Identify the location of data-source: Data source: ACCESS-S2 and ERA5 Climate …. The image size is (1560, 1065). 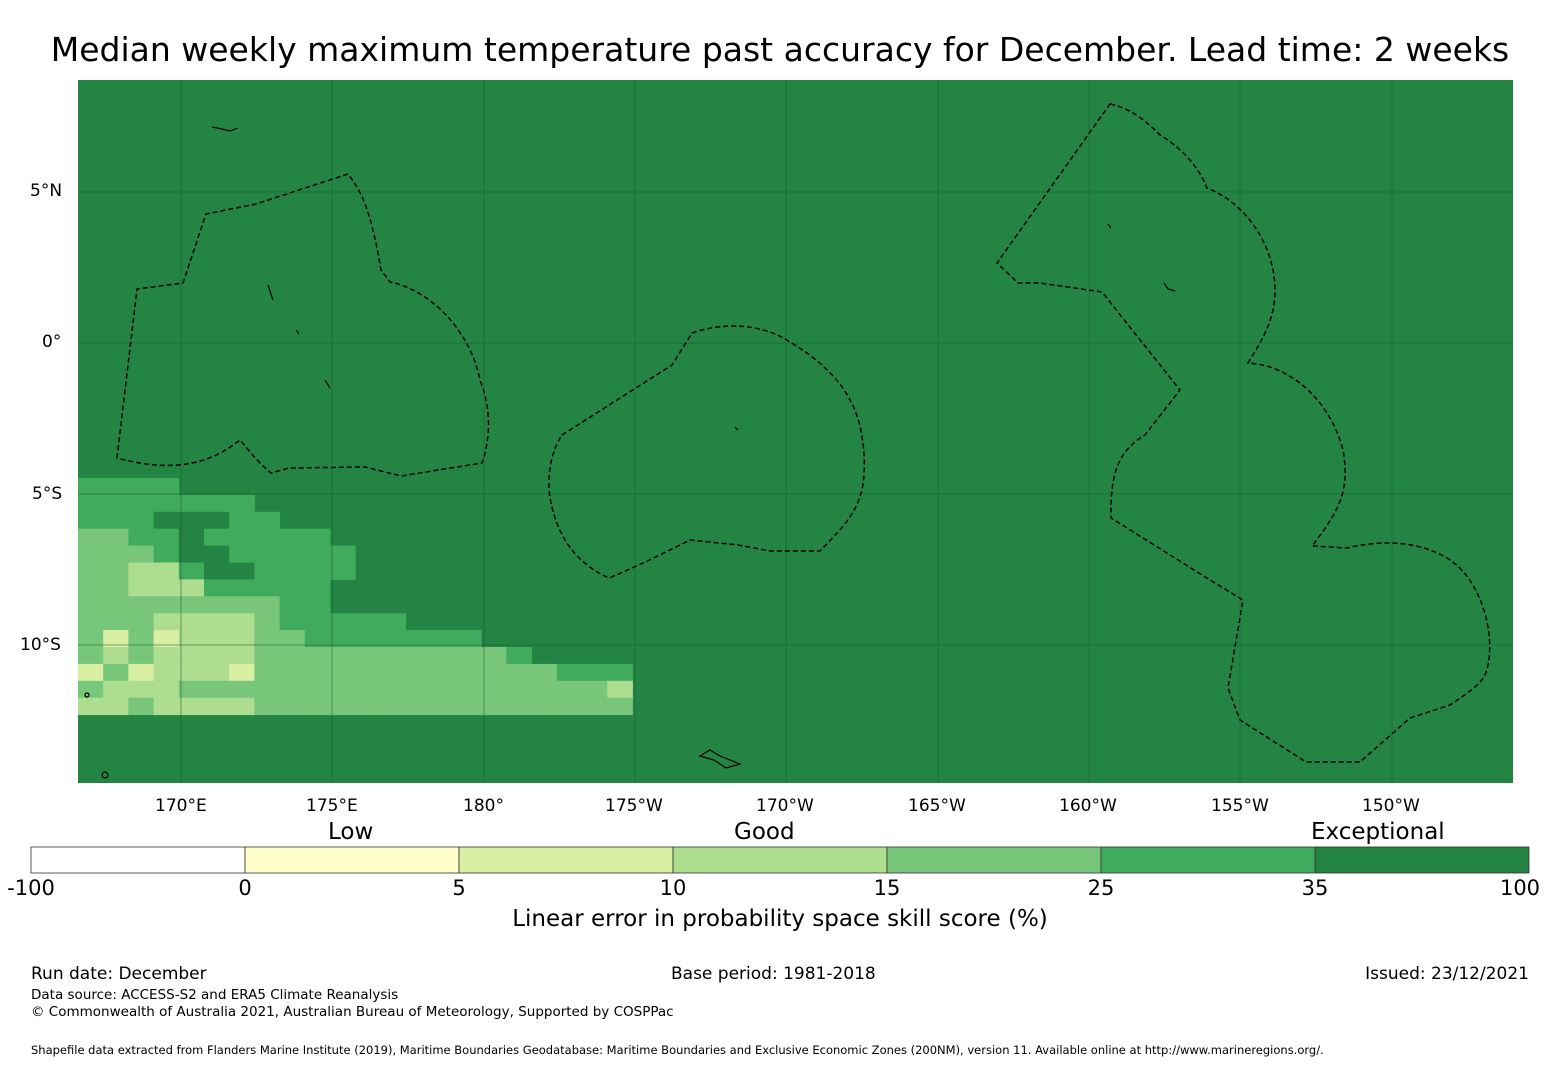
(215, 995).